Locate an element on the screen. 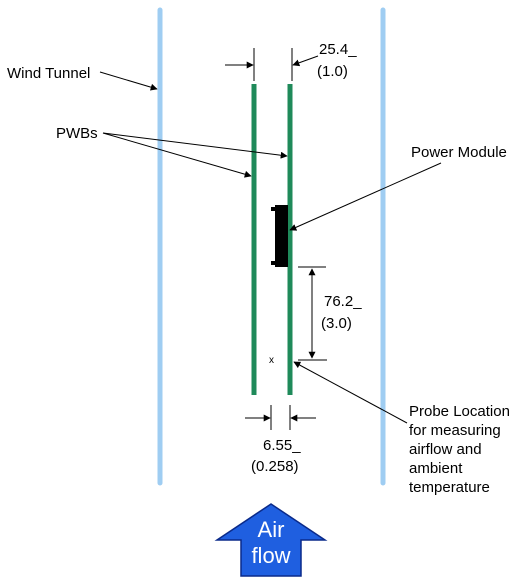 This screenshot has width=527, height=580. pwbs-label: PWBs is located at coordinates (77, 133).